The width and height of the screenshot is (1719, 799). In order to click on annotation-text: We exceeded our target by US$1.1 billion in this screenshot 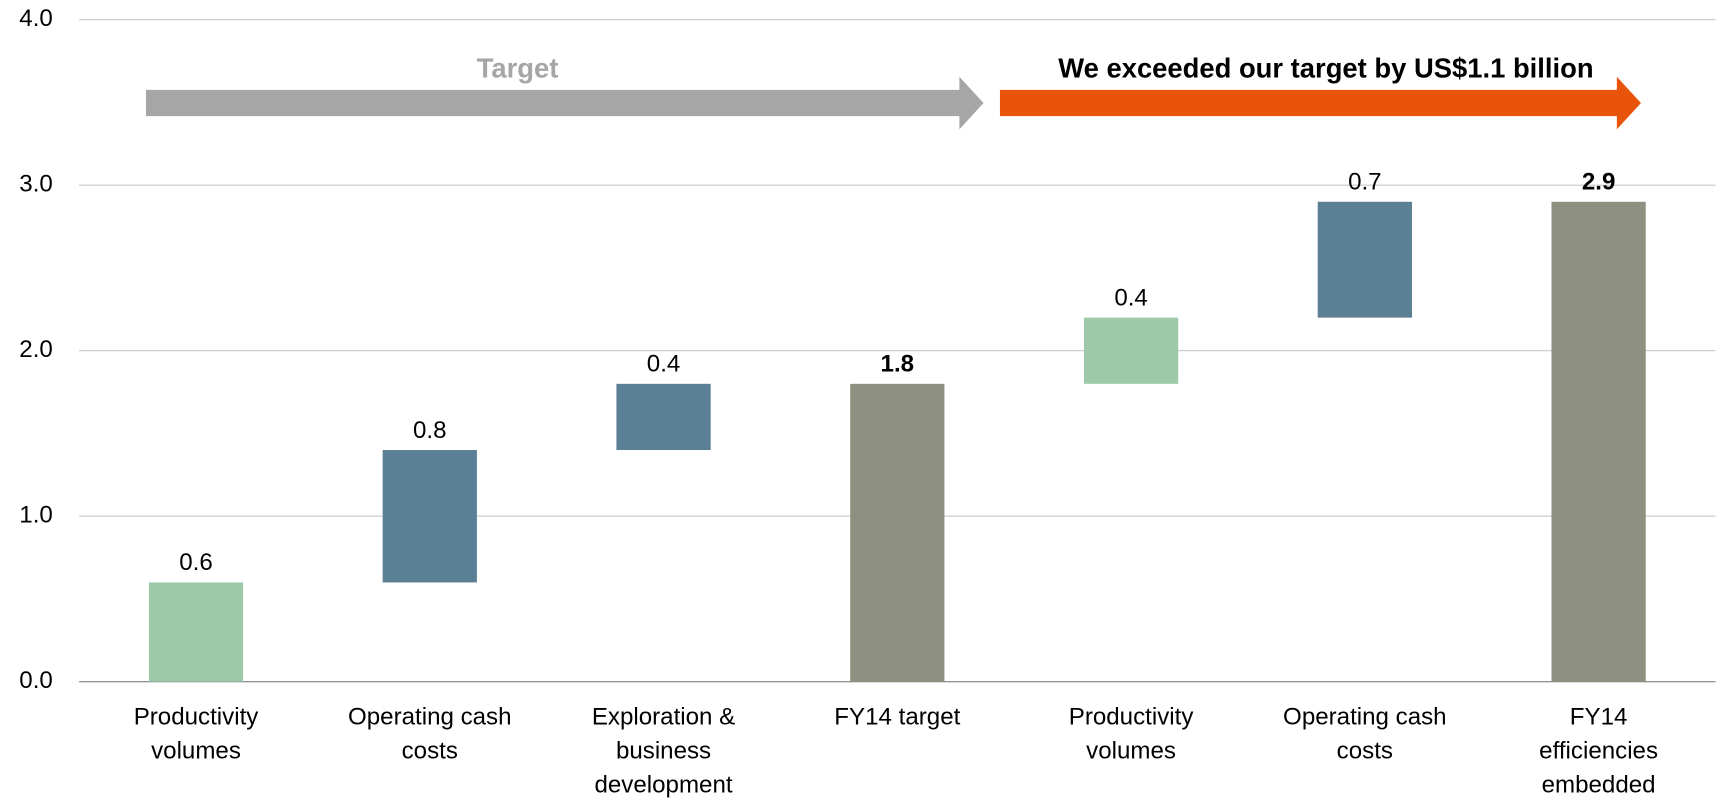, I will do `click(1325, 67)`.